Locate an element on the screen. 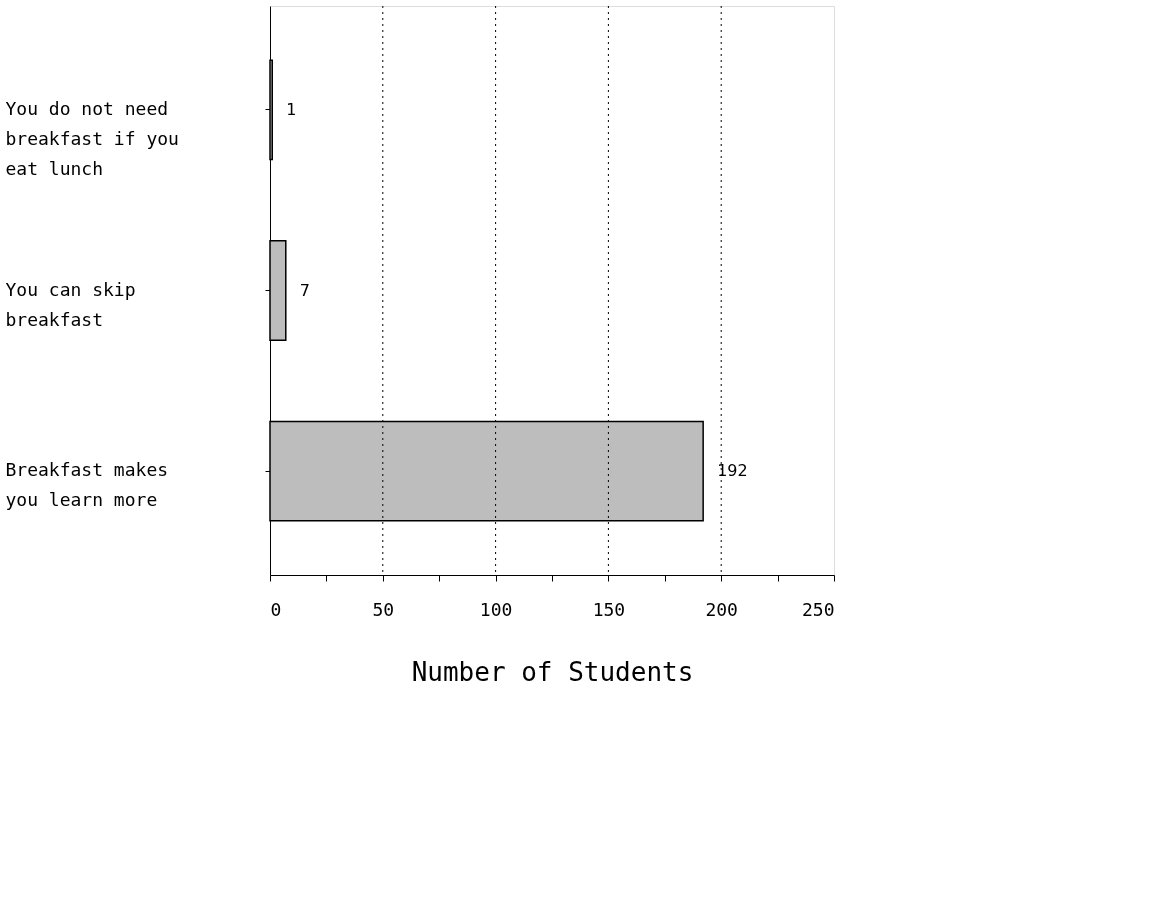  x-tick-label: 150 is located at coordinates (609, 609).